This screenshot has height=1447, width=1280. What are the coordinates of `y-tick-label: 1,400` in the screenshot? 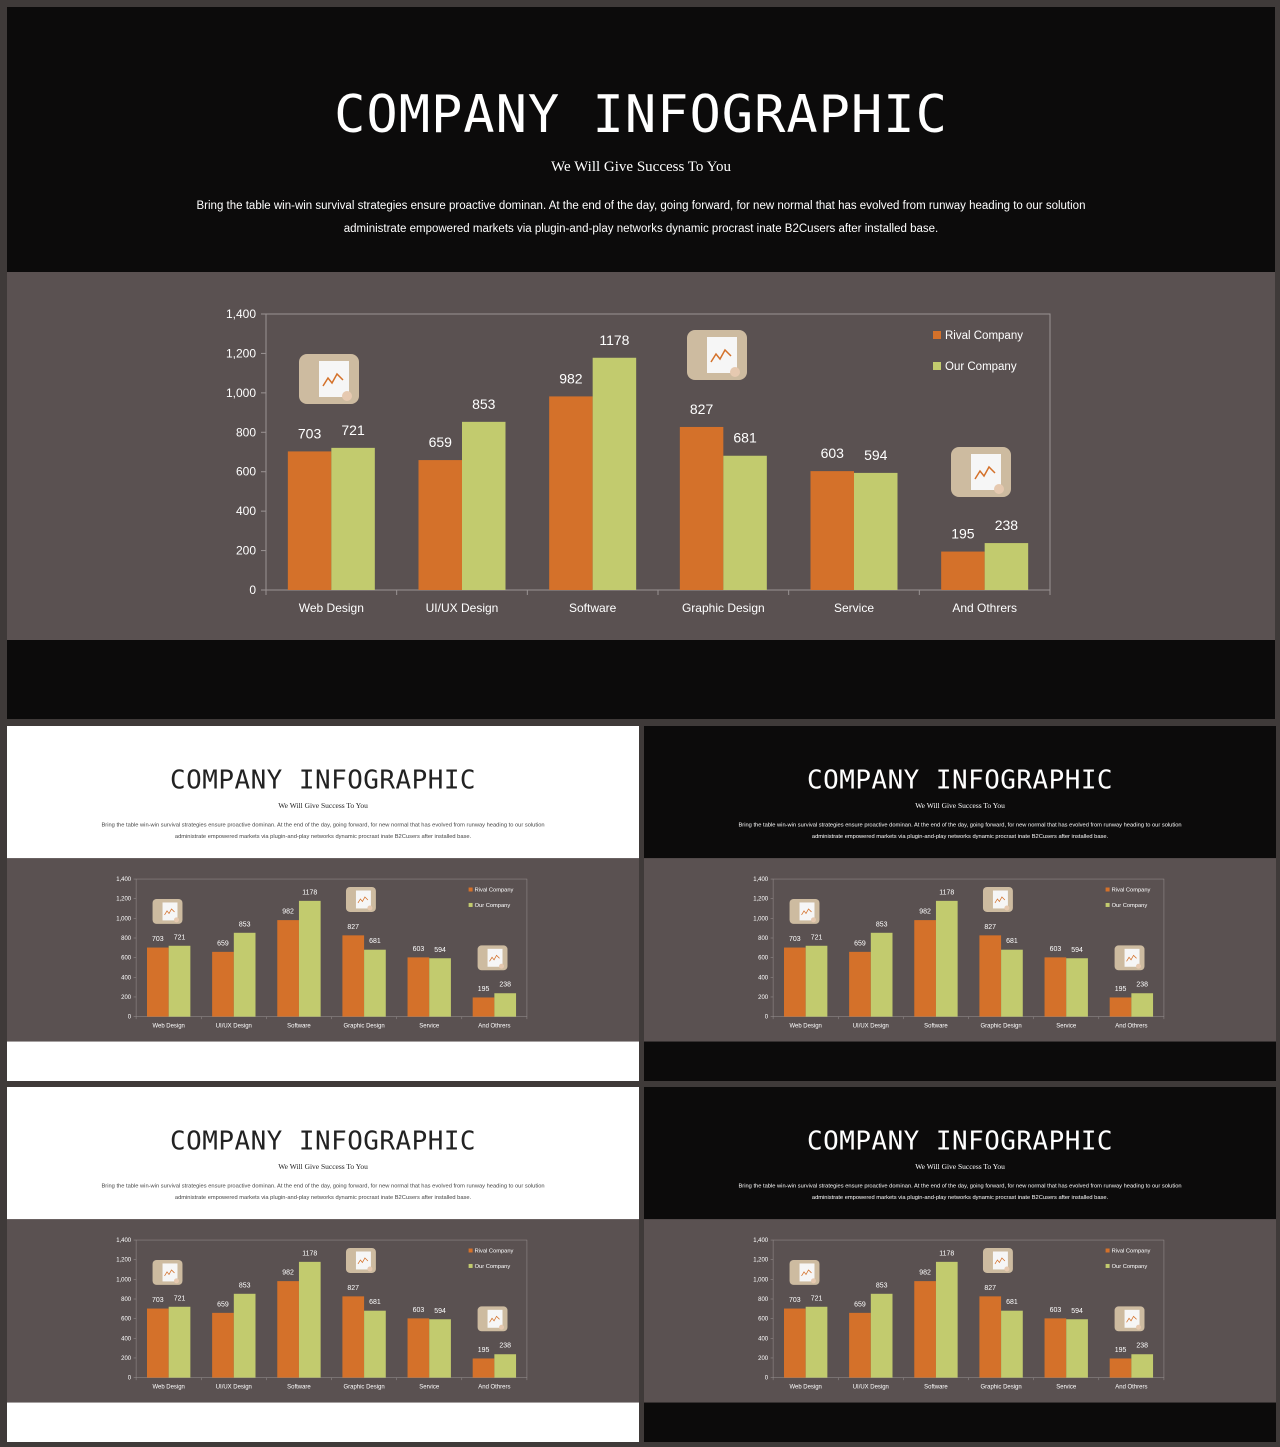 It's located at (241, 314).